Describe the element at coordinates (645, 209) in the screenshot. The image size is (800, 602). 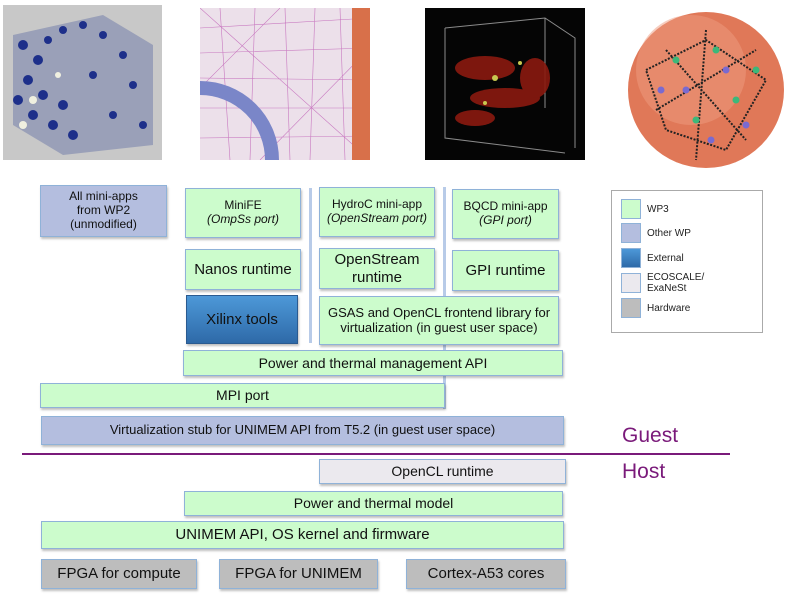
I see `legend-item-wp3: WP3` at that location.